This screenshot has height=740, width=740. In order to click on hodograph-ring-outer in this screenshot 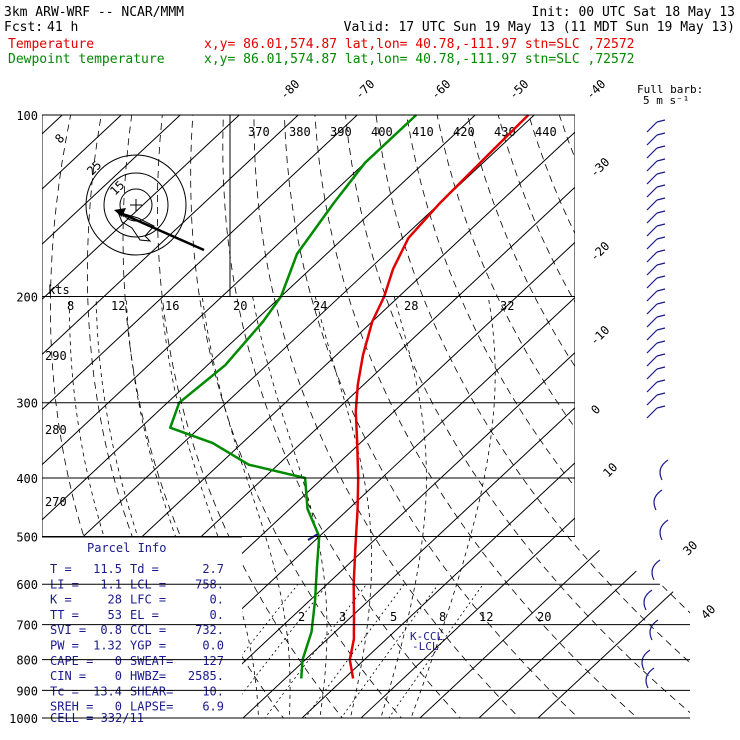, I will do `click(136, 205)`.